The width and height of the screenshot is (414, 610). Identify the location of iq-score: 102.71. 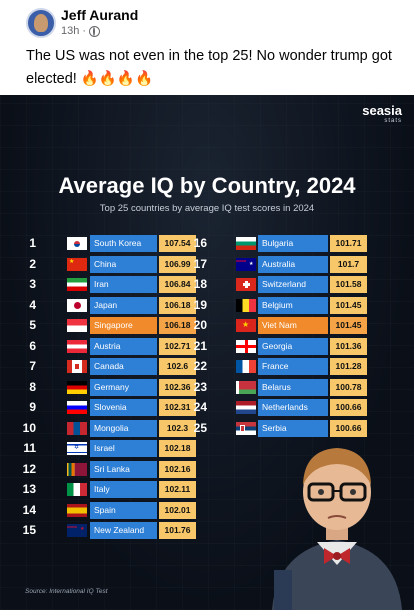
(177, 346).